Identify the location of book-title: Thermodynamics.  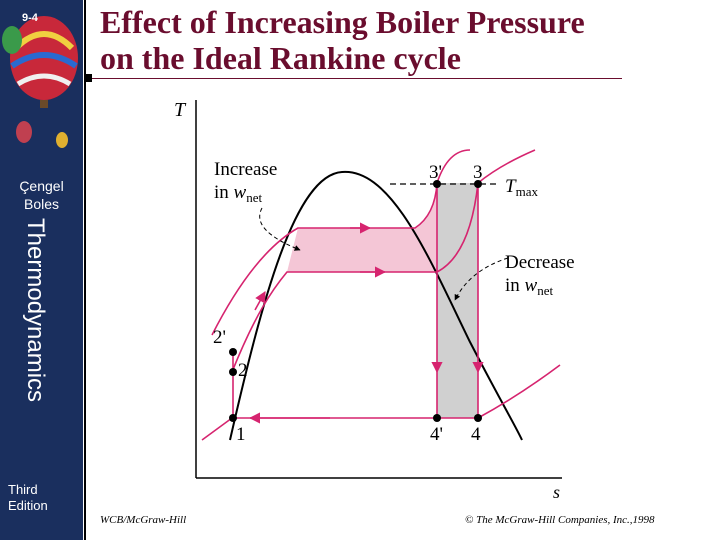
(35, 310).